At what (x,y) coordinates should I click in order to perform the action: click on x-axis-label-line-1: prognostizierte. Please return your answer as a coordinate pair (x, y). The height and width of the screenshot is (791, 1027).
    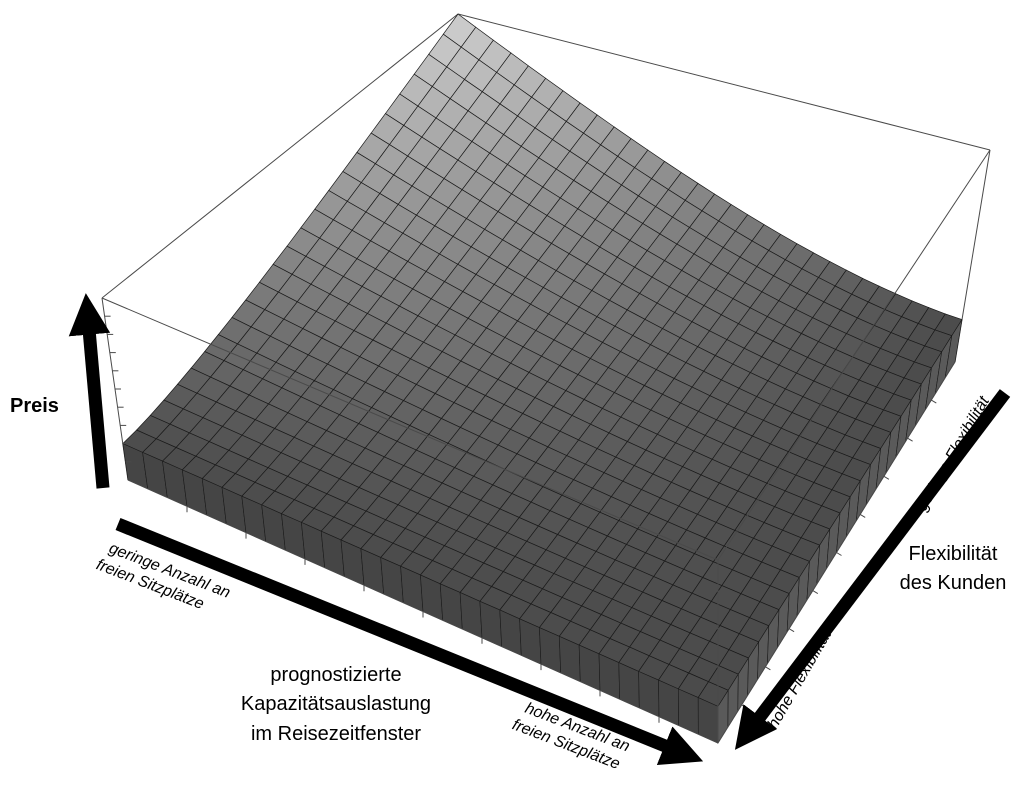
    Looking at the image, I should click on (335, 675).